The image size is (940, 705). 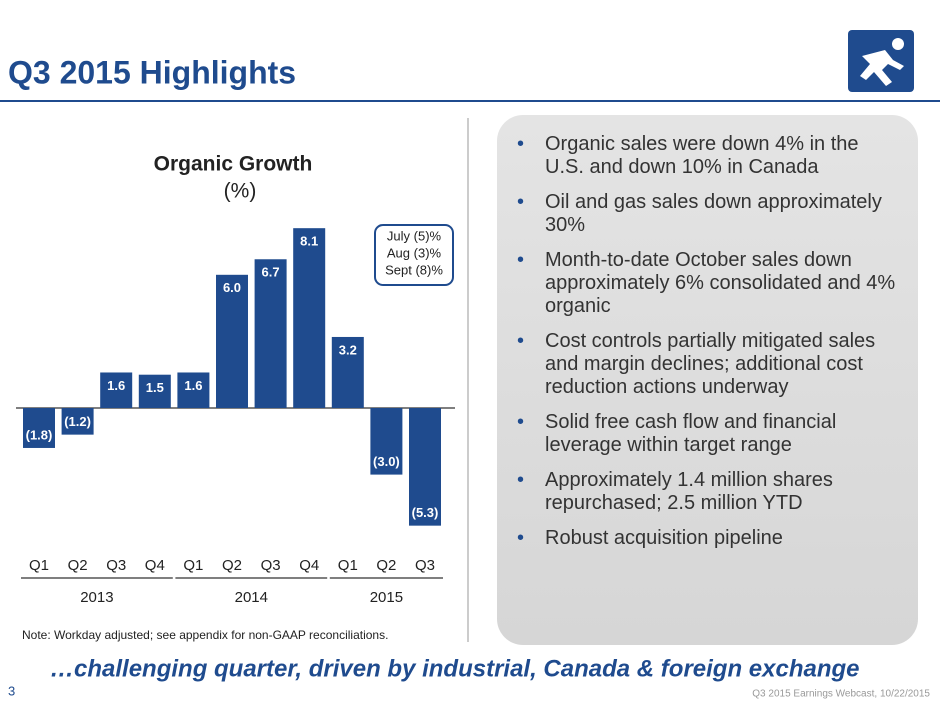 I want to click on value-label: (1.8), so click(x=39, y=434).